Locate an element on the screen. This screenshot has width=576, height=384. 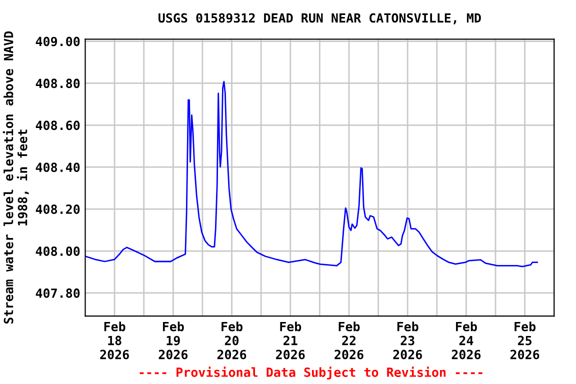
y-tick-label: 408.80 is located at coordinates (58, 83).